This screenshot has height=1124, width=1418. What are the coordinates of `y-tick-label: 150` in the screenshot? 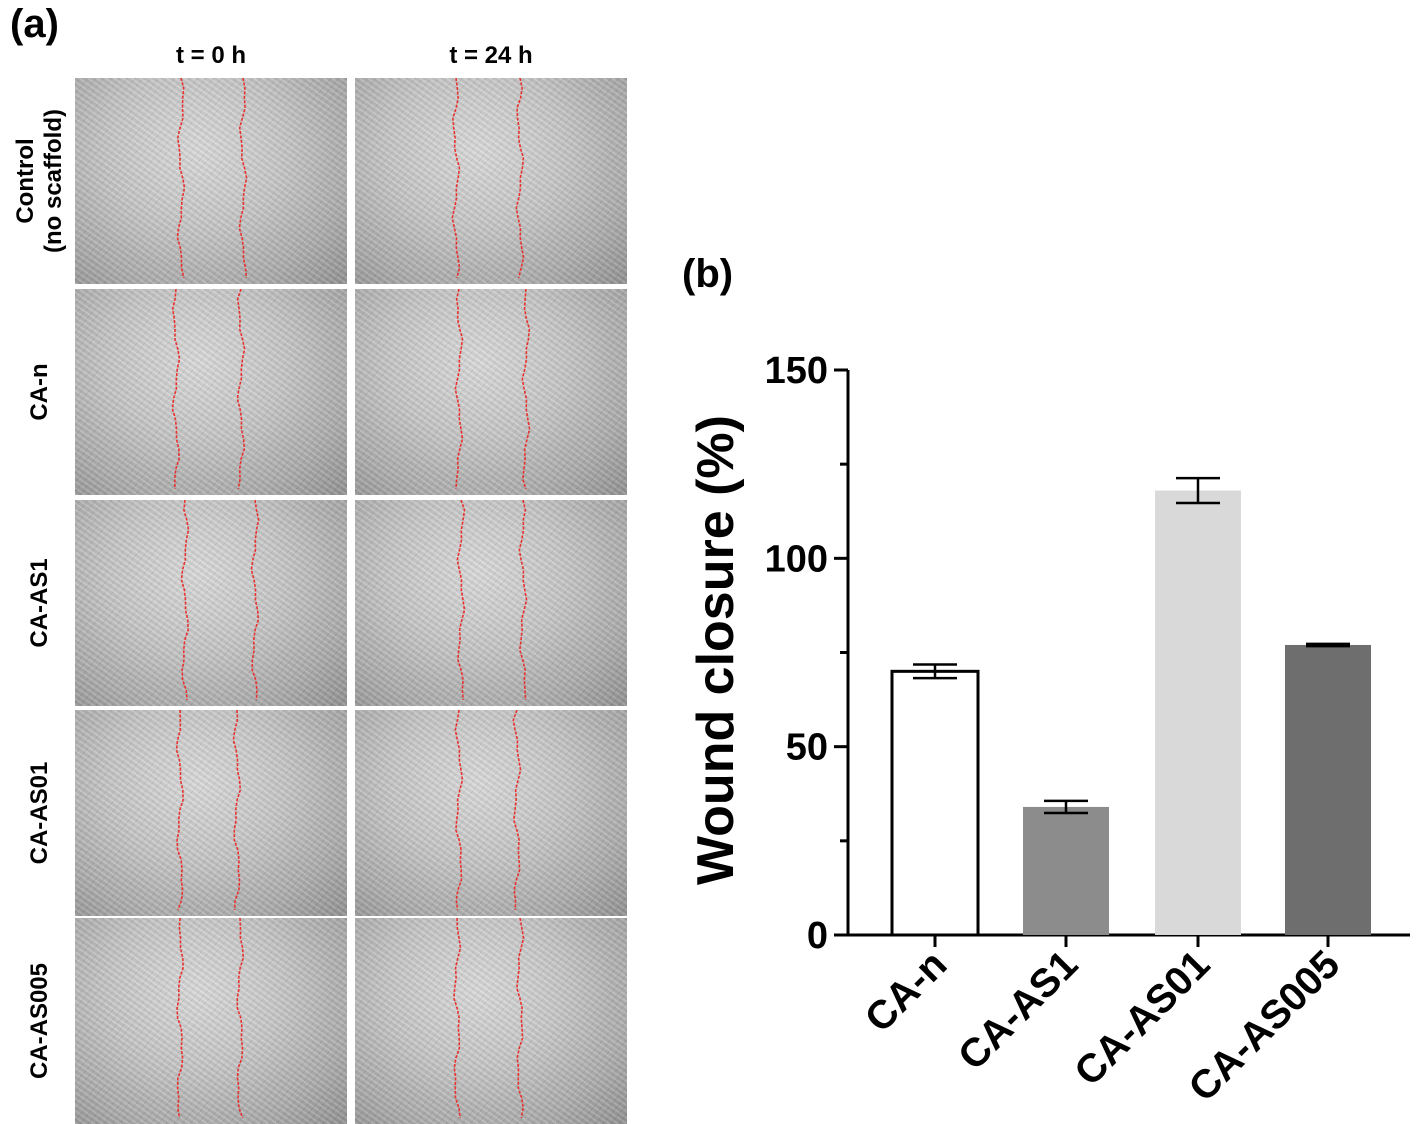 It's located at (796, 371).